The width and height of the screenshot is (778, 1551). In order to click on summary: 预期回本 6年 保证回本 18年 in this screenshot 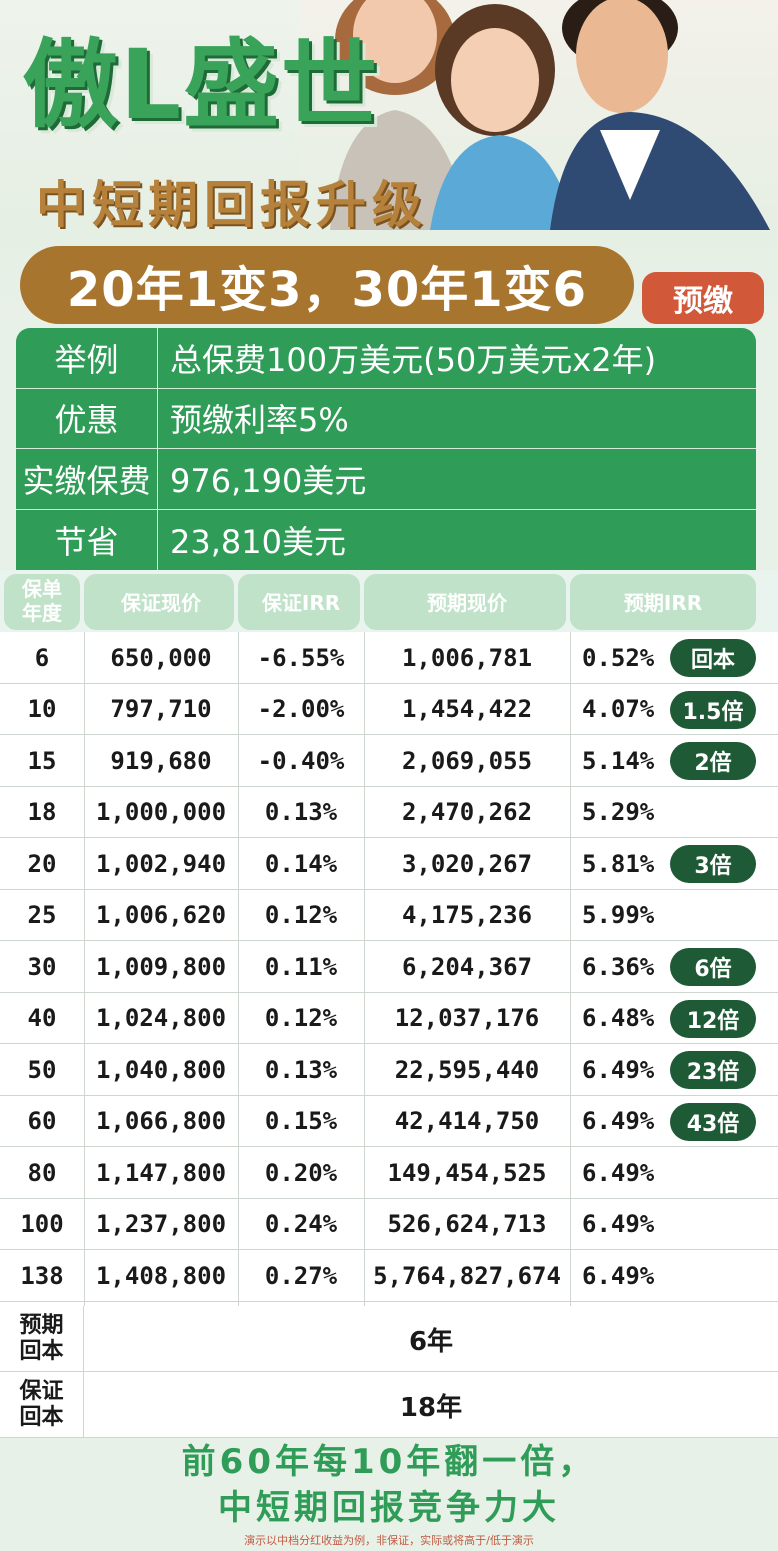, I will do `click(389, 1372)`.